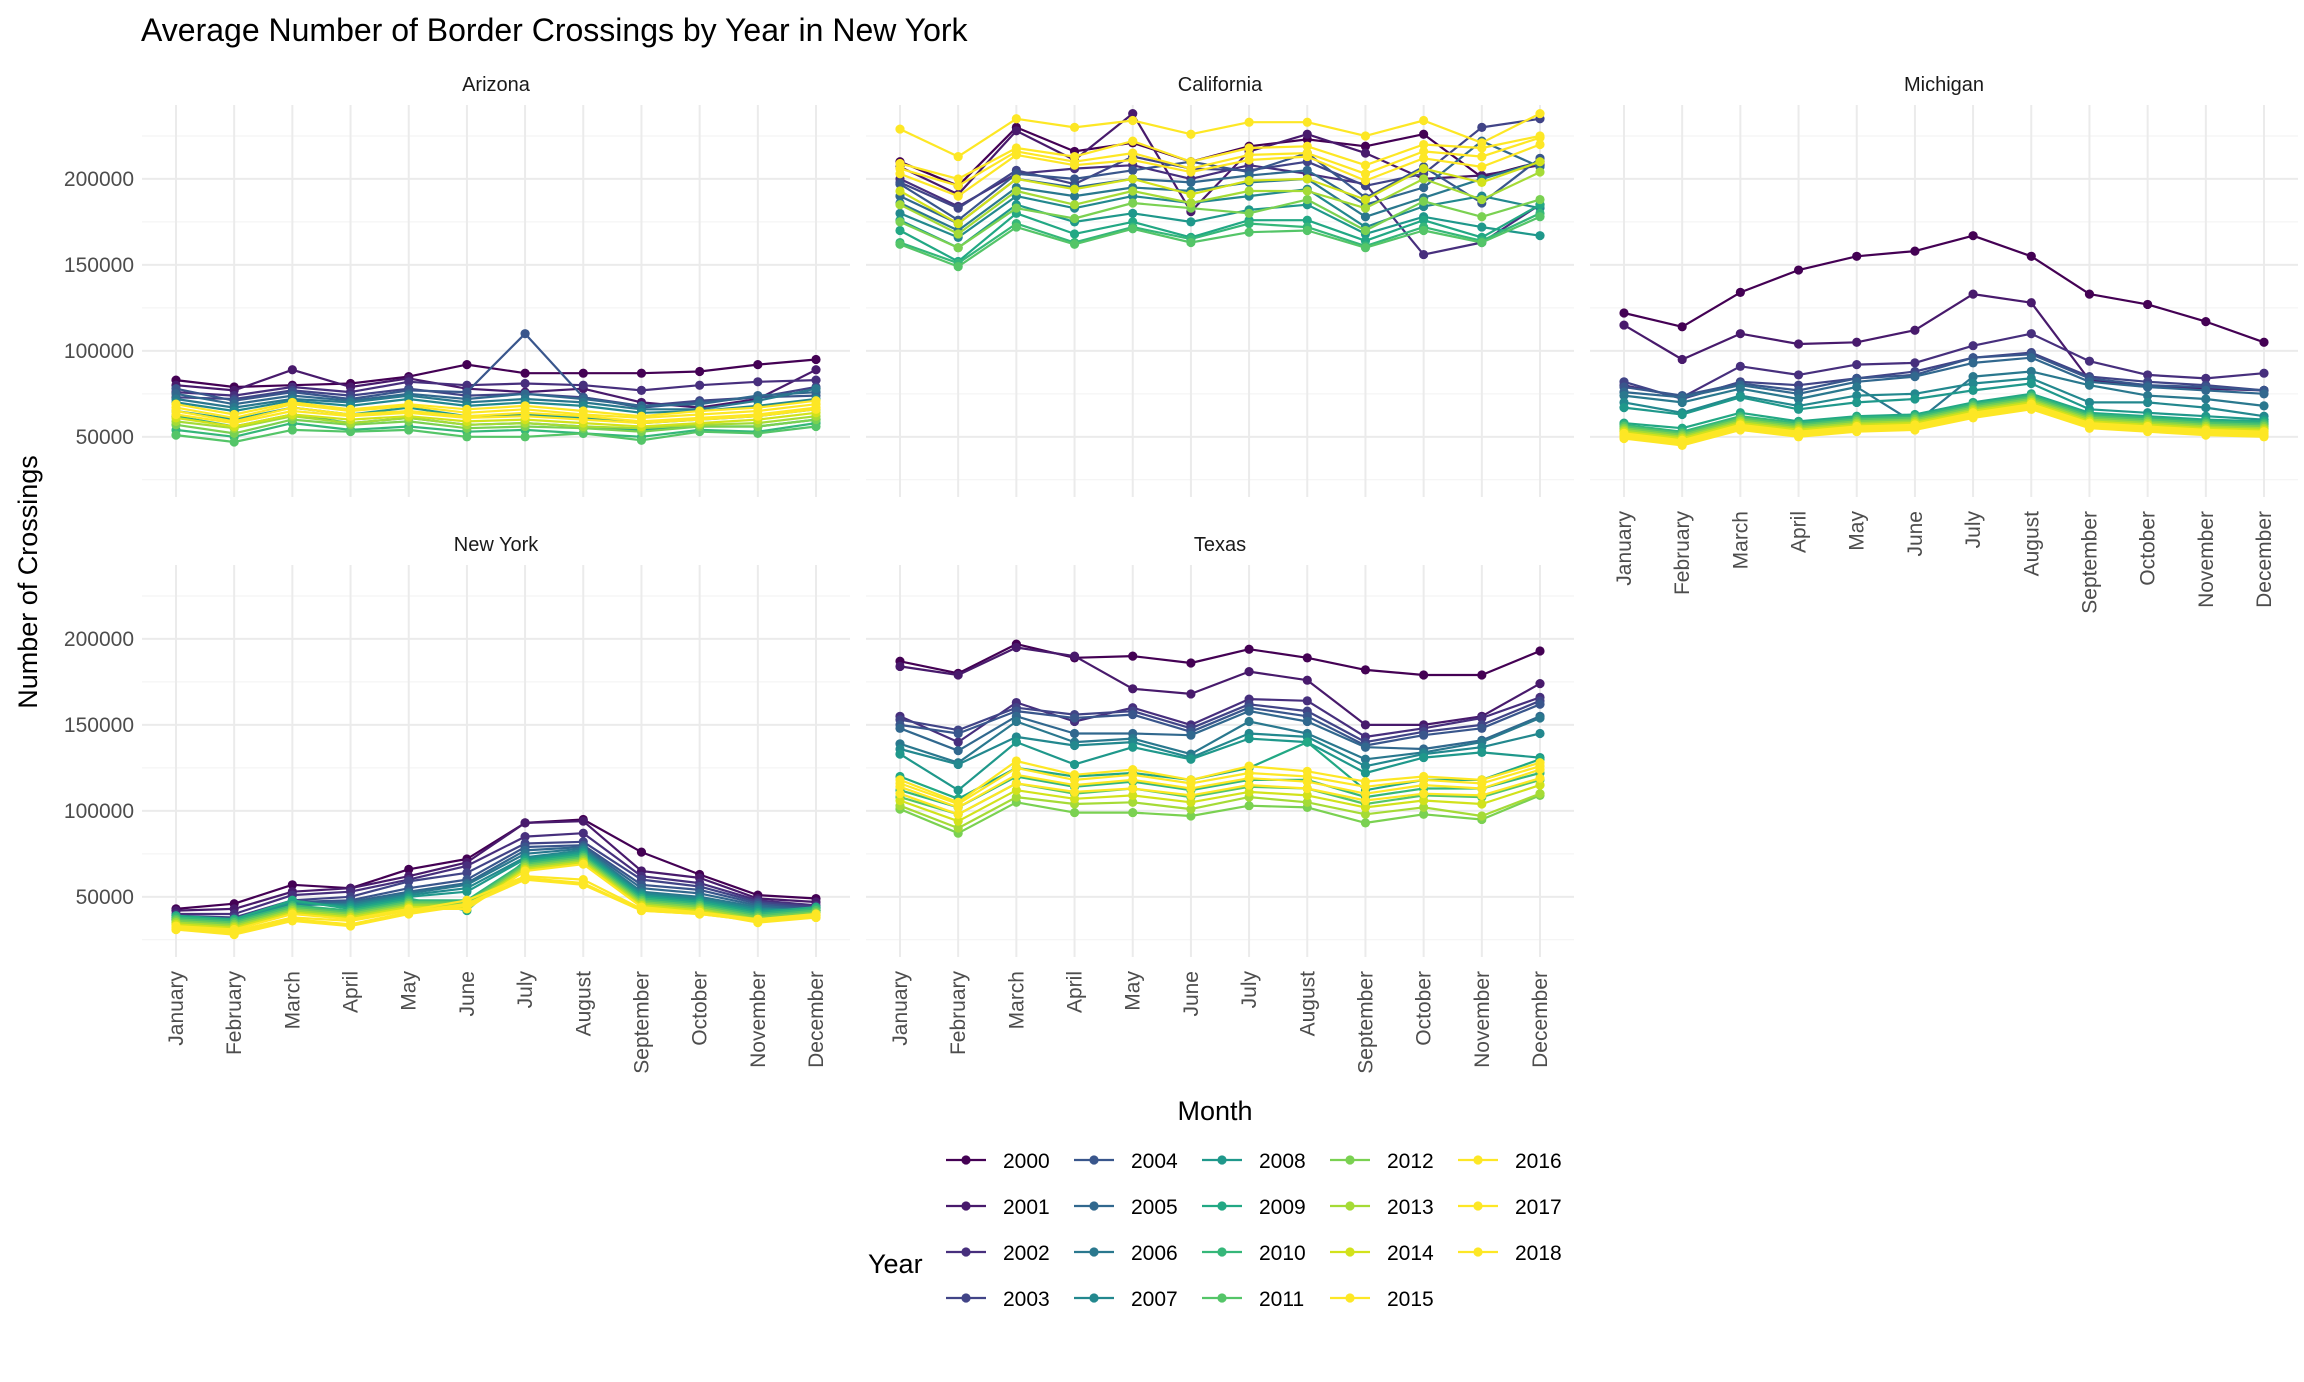  What do you see at coordinates (1944, 377) in the screenshot?
I see `series-line-2005` at bounding box center [1944, 377].